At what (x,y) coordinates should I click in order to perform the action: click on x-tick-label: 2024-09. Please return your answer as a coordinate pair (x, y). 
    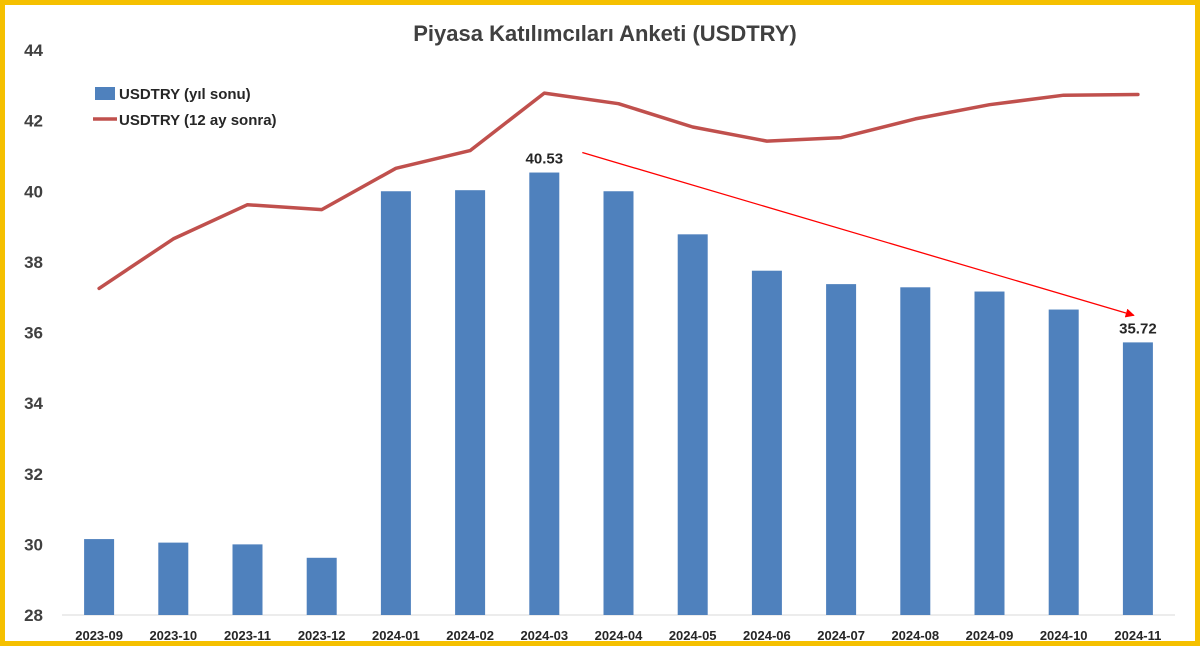
    Looking at the image, I should click on (990, 635).